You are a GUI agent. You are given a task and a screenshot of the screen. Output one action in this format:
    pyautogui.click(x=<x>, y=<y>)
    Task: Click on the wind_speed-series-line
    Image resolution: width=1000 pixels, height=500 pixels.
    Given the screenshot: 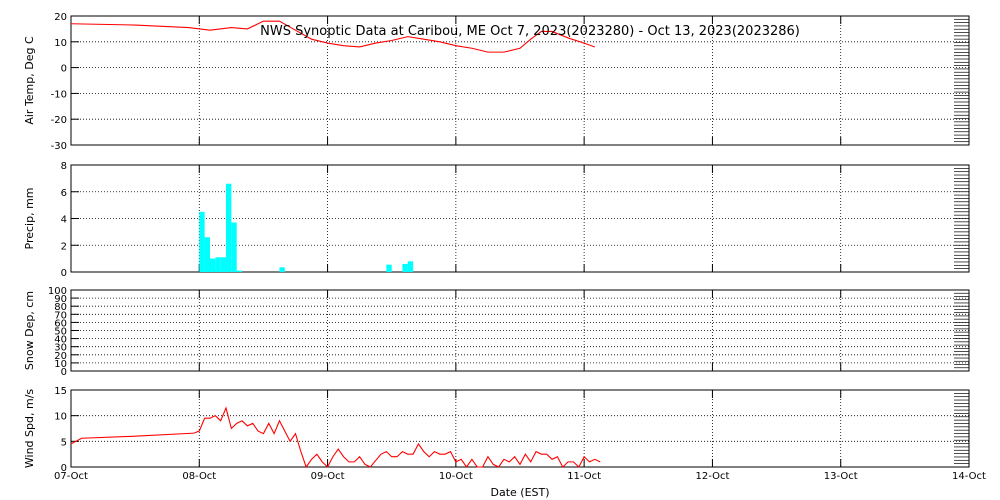 What is the action you would take?
    pyautogui.click(x=335, y=437)
    